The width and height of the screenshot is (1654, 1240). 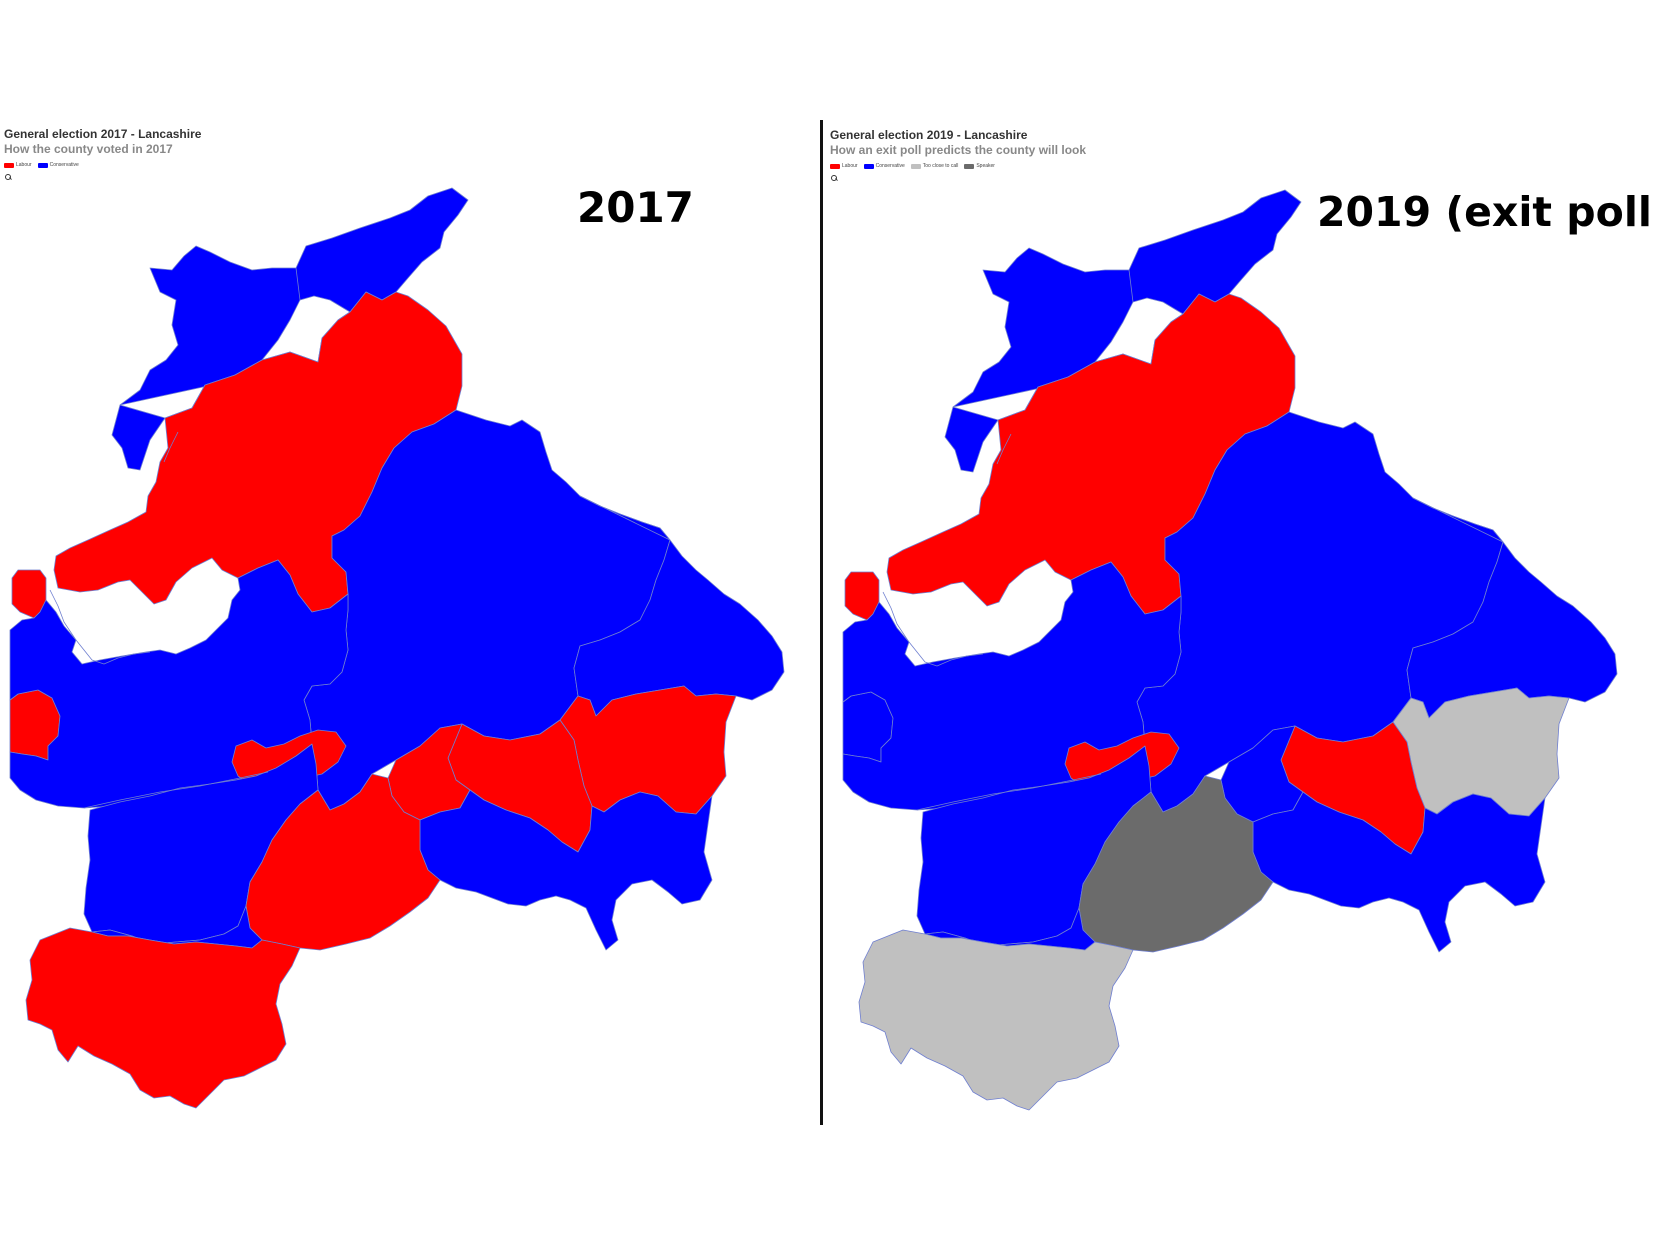 What do you see at coordinates (1485, 212) in the screenshot?
I see `year-label: 2019 (exit poll)` at bounding box center [1485, 212].